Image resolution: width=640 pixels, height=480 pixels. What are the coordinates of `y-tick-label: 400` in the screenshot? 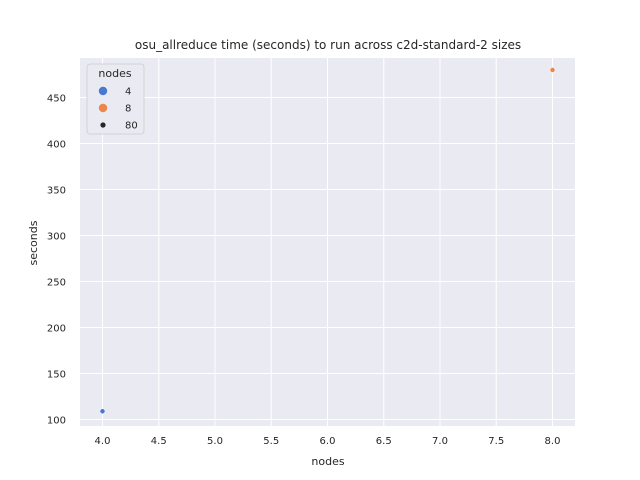 It's located at (56, 145).